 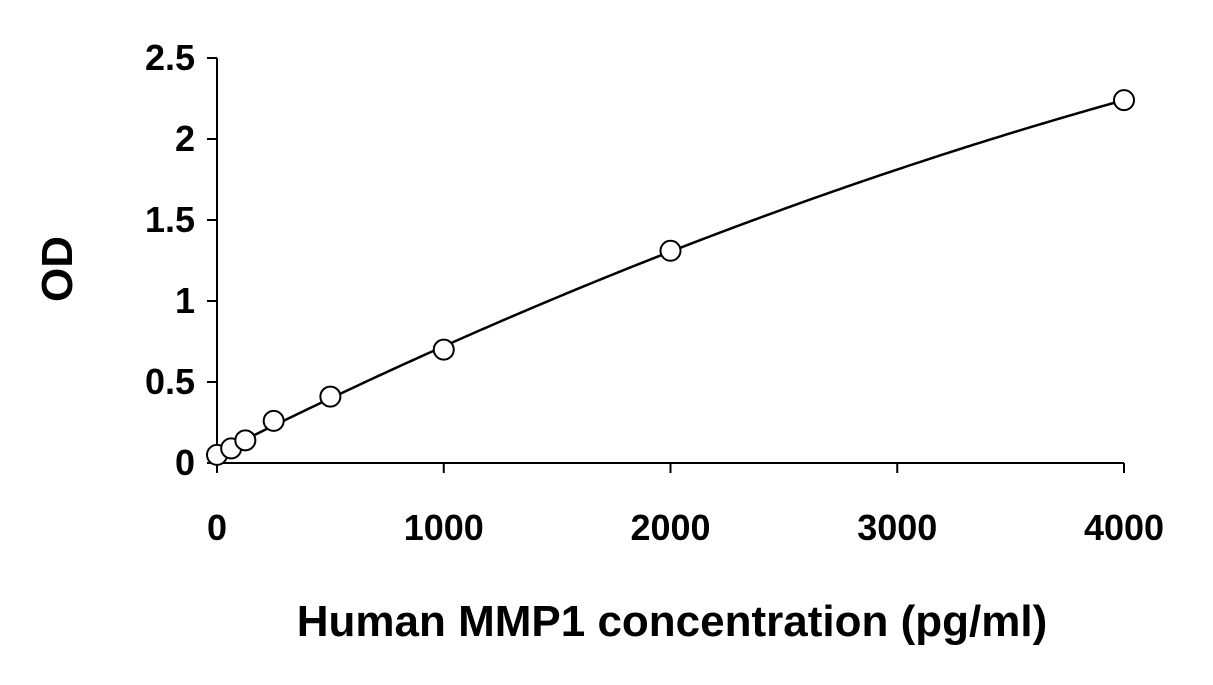 I want to click on y-axis-ticks: 0 0.5 1 1.5 2 2.5, so click(x=181, y=260).